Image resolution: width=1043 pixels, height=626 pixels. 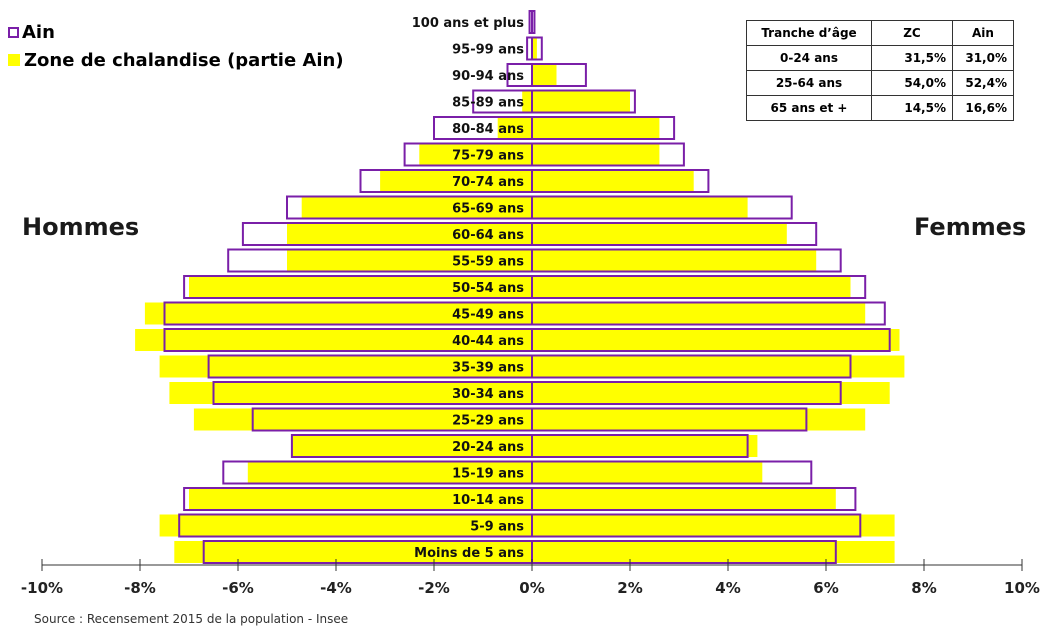 What do you see at coordinates (488, 421) in the screenshot?
I see `age-category-label: 25-29 ans` at bounding box center [488, 421].